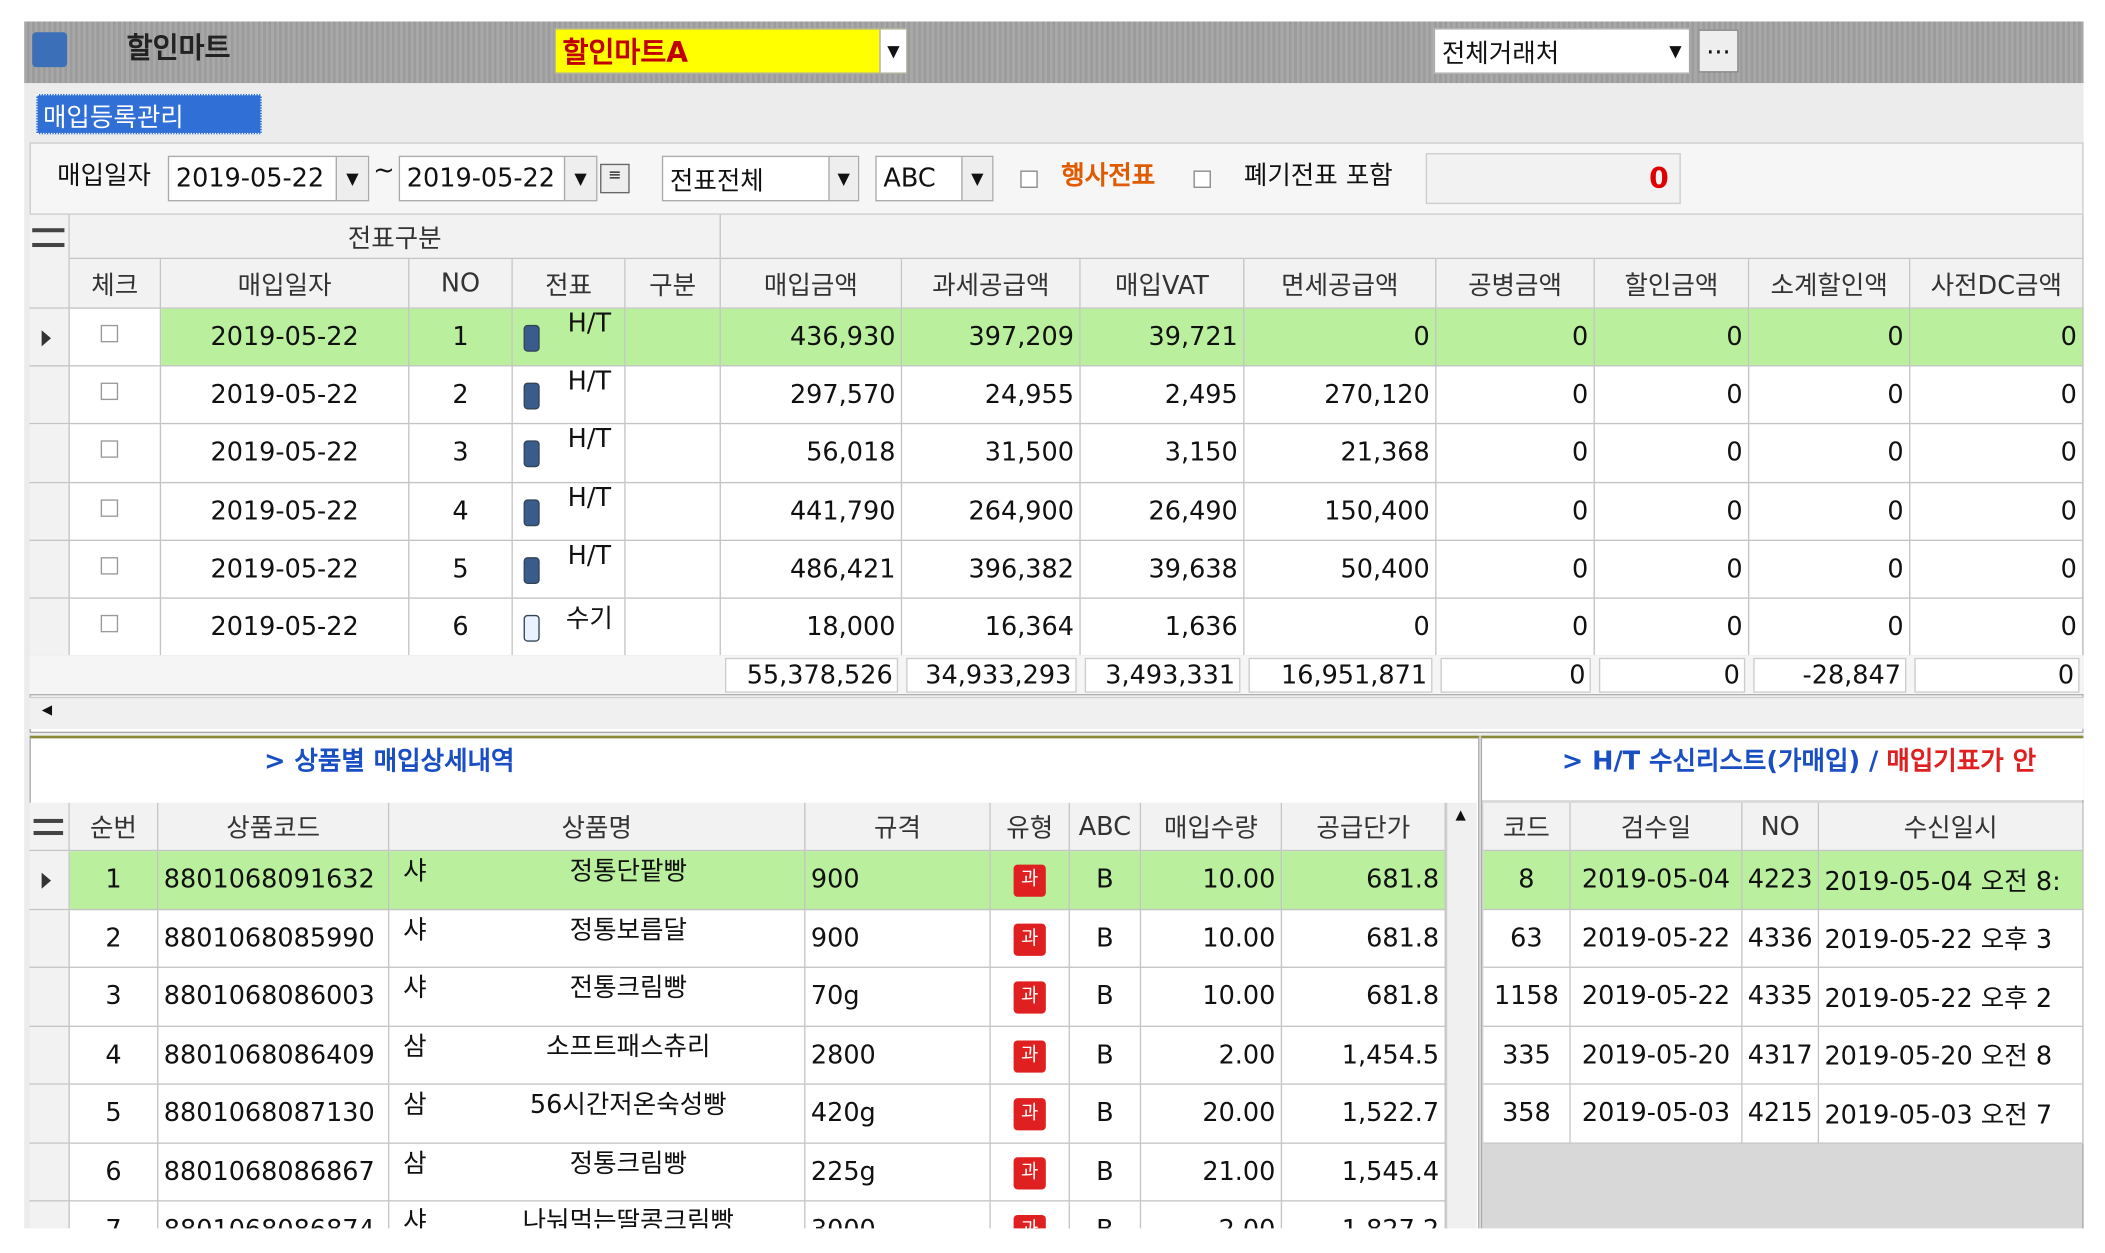  Describe the element at coordinates (991, 453) in the screenshot. I see `amount-cell: 31,500` at that location.